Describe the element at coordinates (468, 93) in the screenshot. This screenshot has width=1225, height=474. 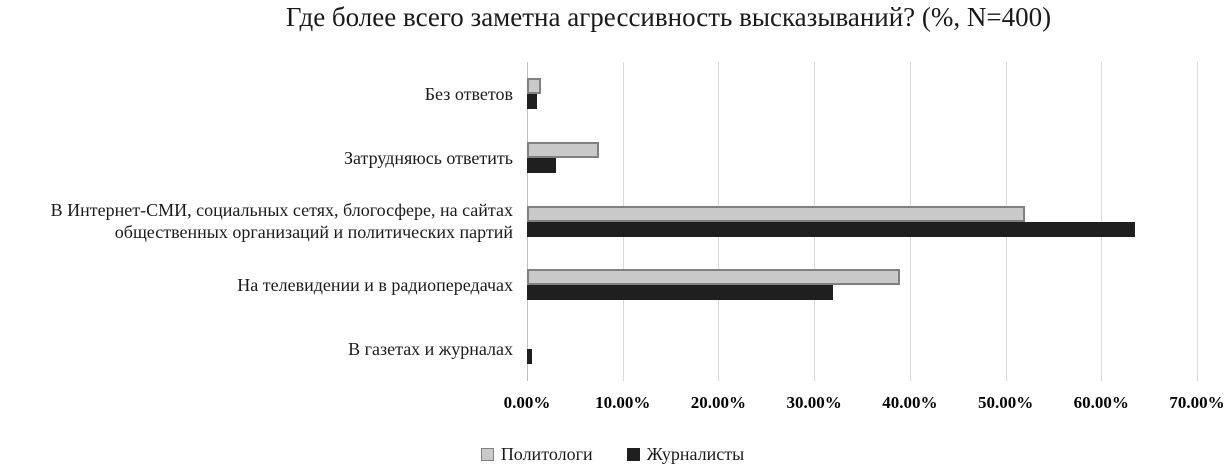
I see `category-label: Без ответов` at that location.